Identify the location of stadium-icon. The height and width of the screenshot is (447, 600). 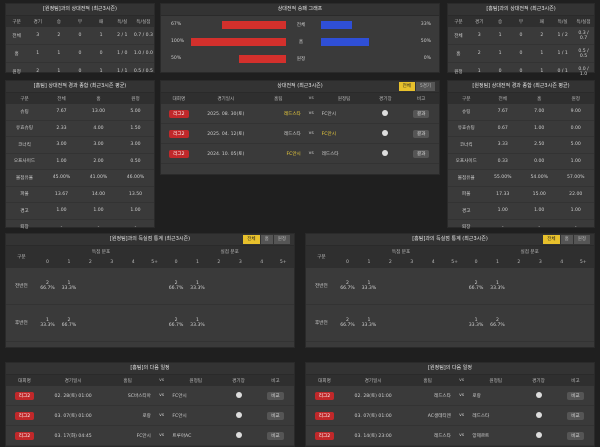
(238, 414).